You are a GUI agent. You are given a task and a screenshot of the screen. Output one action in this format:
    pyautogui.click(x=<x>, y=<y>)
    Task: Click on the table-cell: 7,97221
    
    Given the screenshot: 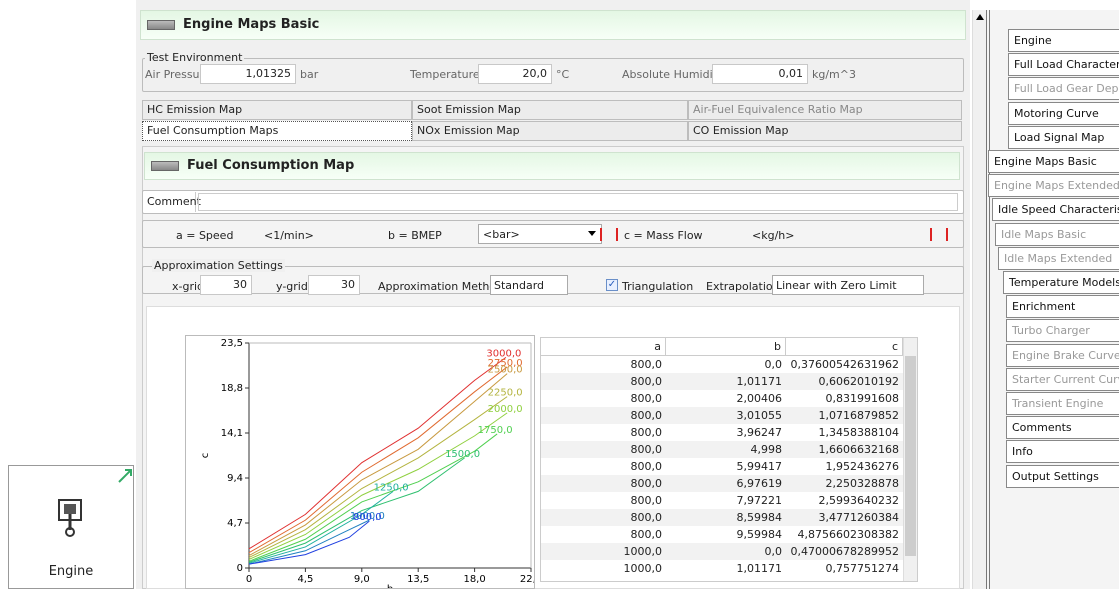 What is the action you would take?
    pyautogui.click(x=726, y=500)
    